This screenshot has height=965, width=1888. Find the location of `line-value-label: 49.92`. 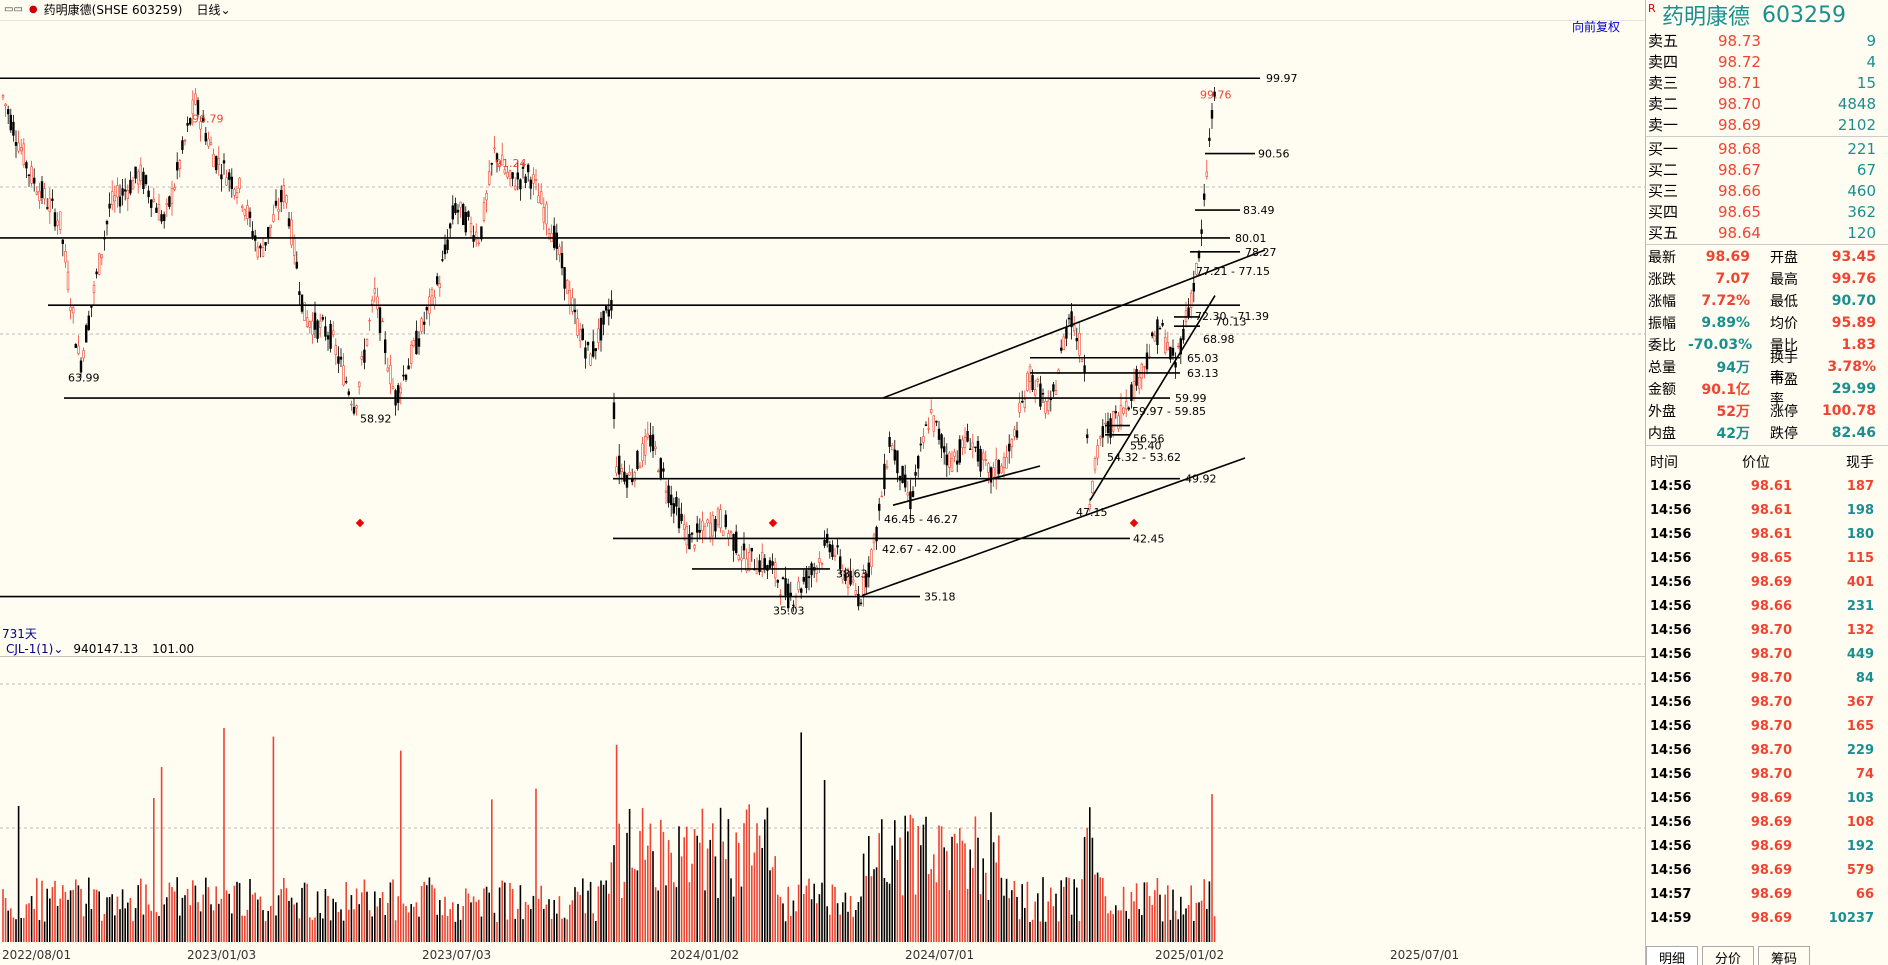

line-value-label: 49.92 is located at coordinates (1201, 479).